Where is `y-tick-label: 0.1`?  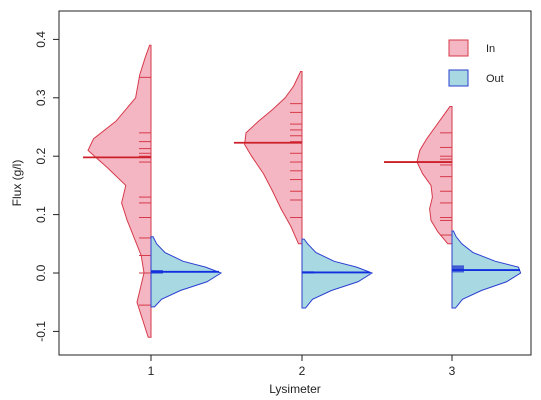
y-tick-label: 0.1 is located at coordinates (41, 214).